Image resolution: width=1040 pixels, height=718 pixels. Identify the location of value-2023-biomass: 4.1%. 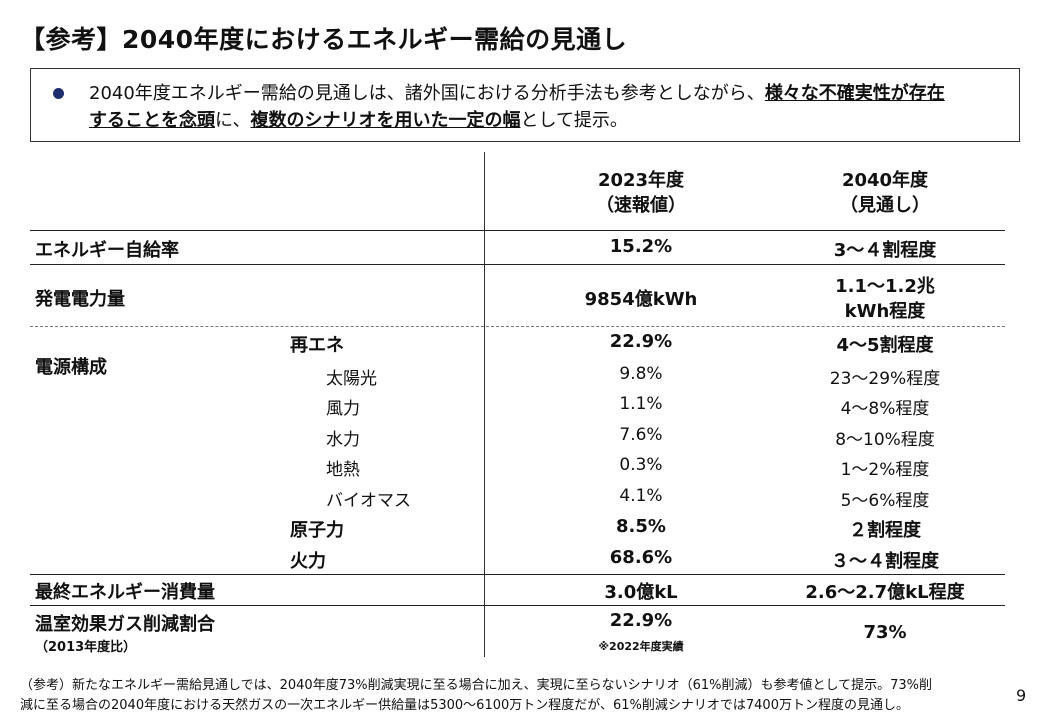
(641, 496).